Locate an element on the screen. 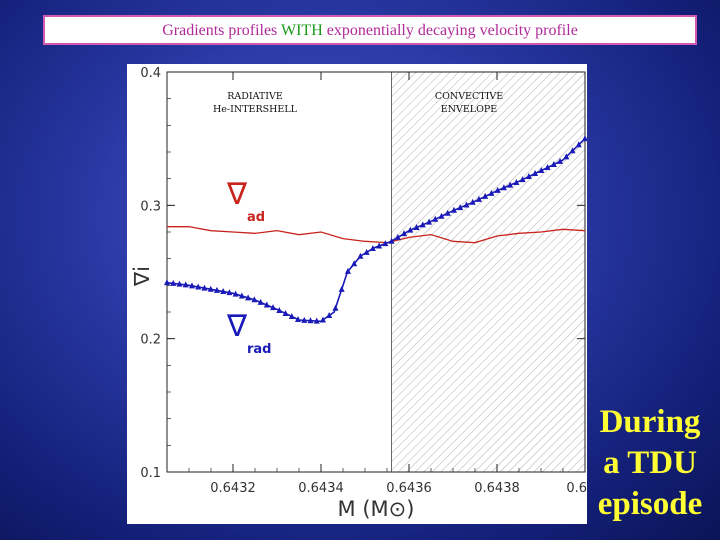  slide-caption: During a TDU episode is located at coordinates (650, 463).